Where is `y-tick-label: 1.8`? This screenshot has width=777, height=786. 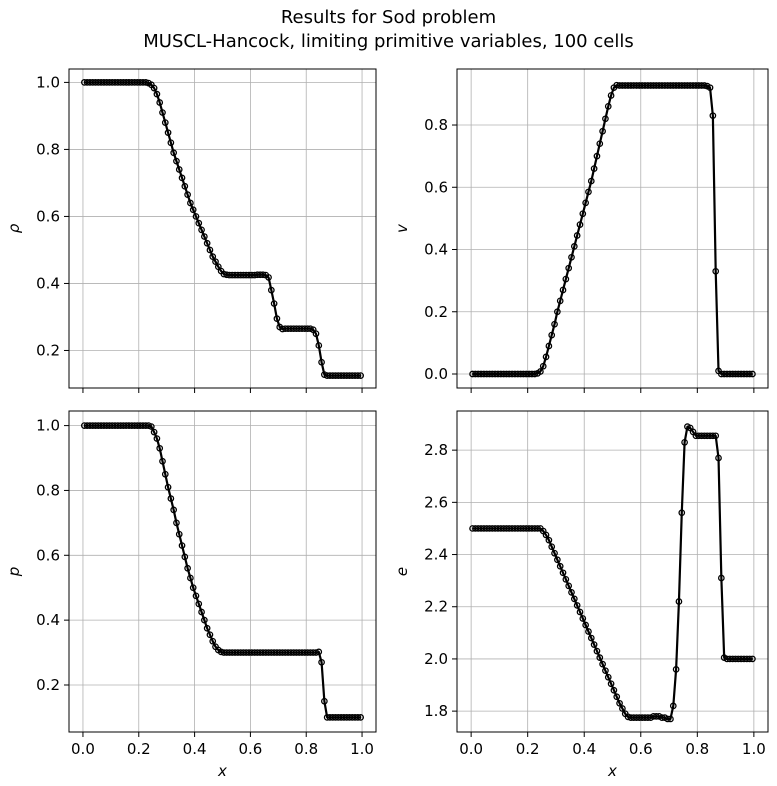
y-tick-label: 1.8 is located at coordinates (436, 711).